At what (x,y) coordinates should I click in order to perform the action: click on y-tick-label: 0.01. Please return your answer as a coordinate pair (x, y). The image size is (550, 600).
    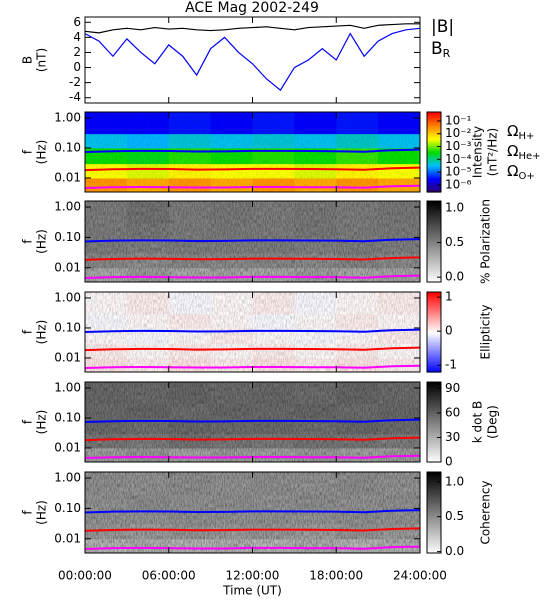
    Looking at the image, I should click on (67, 177).